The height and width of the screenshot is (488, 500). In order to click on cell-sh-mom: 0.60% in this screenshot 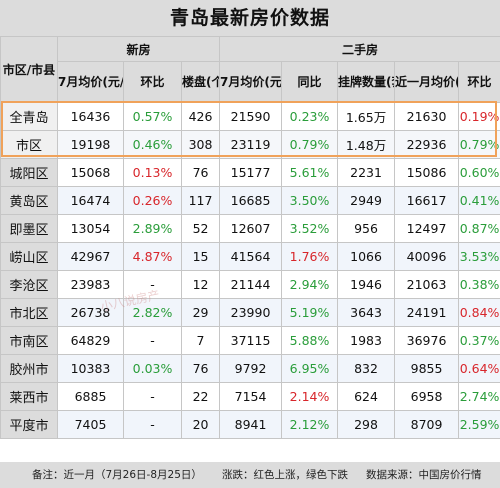, I will do `click(479, 172)`.